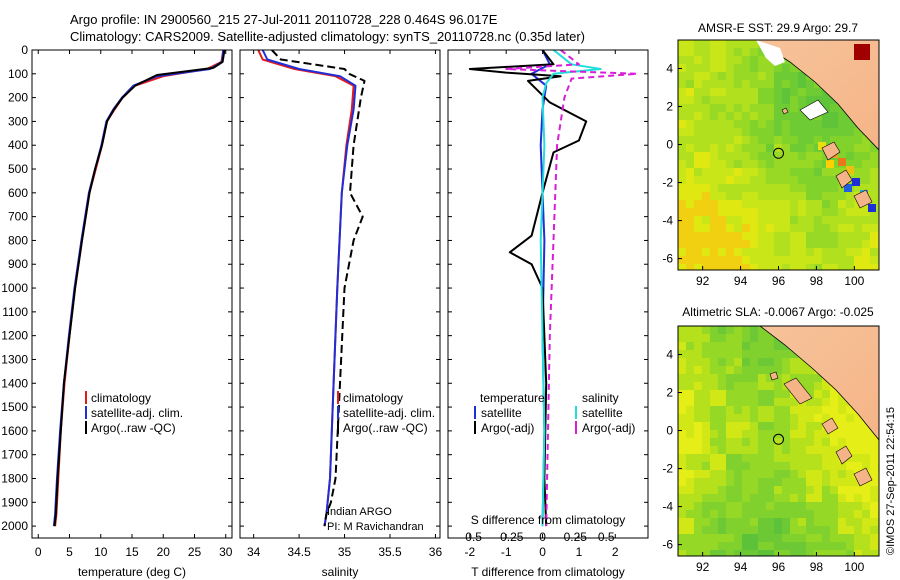 The image size is (900, 580). What do you see at coordinates (830, 426) in the screenshot?
I see `island` at bounding box center [830, 426].